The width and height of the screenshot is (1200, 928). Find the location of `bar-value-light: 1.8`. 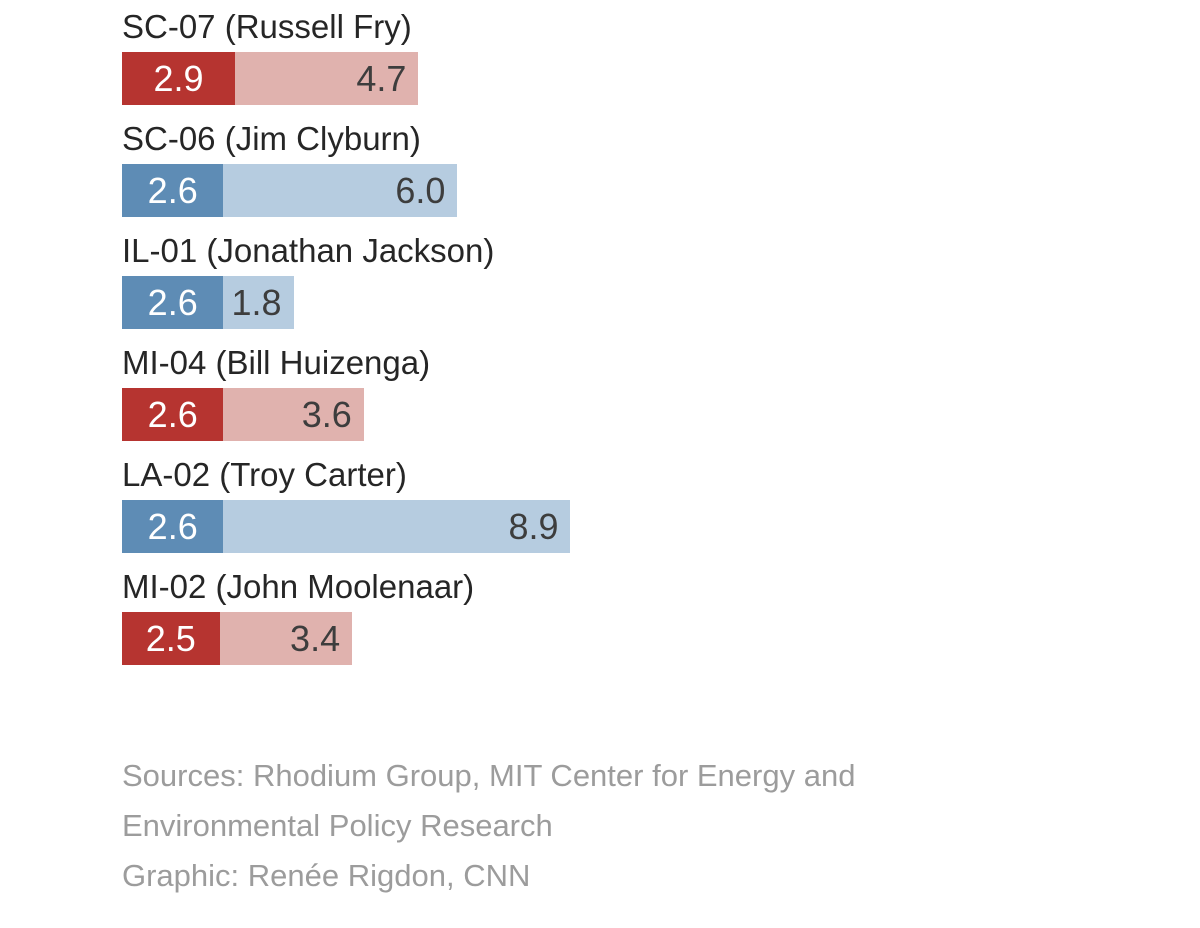

bar-value-light: 1.8 is located at coordinates (256, 302).